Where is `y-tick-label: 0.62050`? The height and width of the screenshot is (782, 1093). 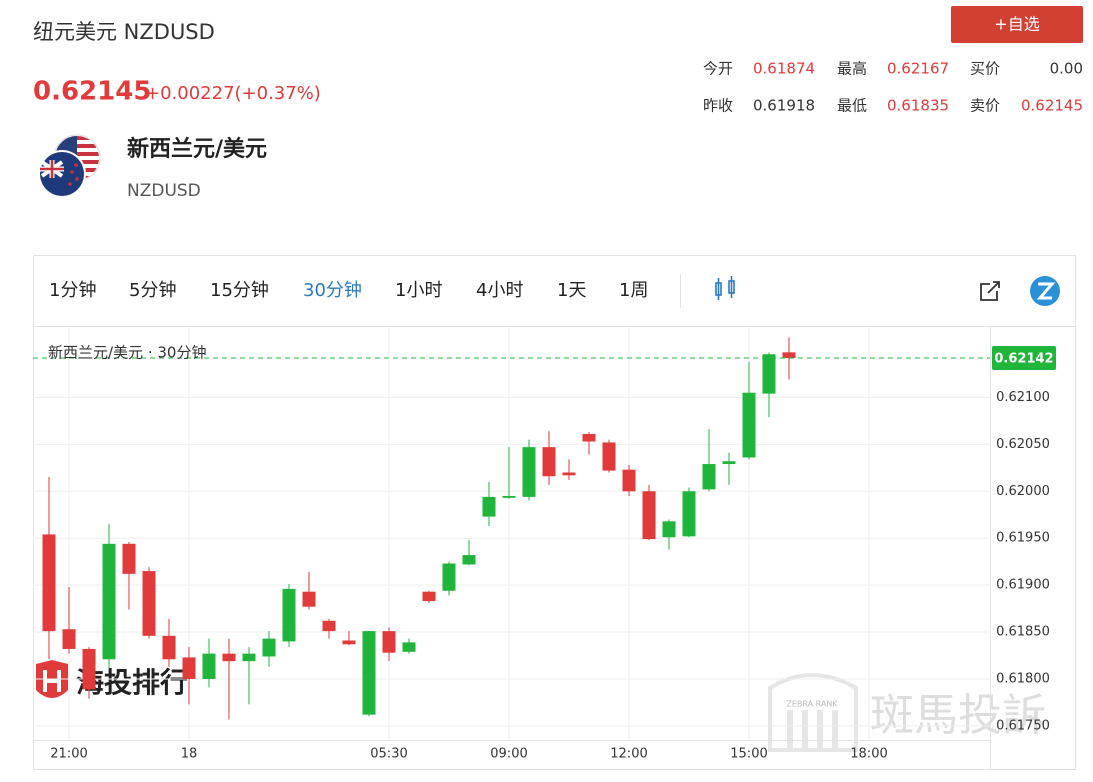 y-tick-label: 0.62050 is located at coordinates (1023, 444).